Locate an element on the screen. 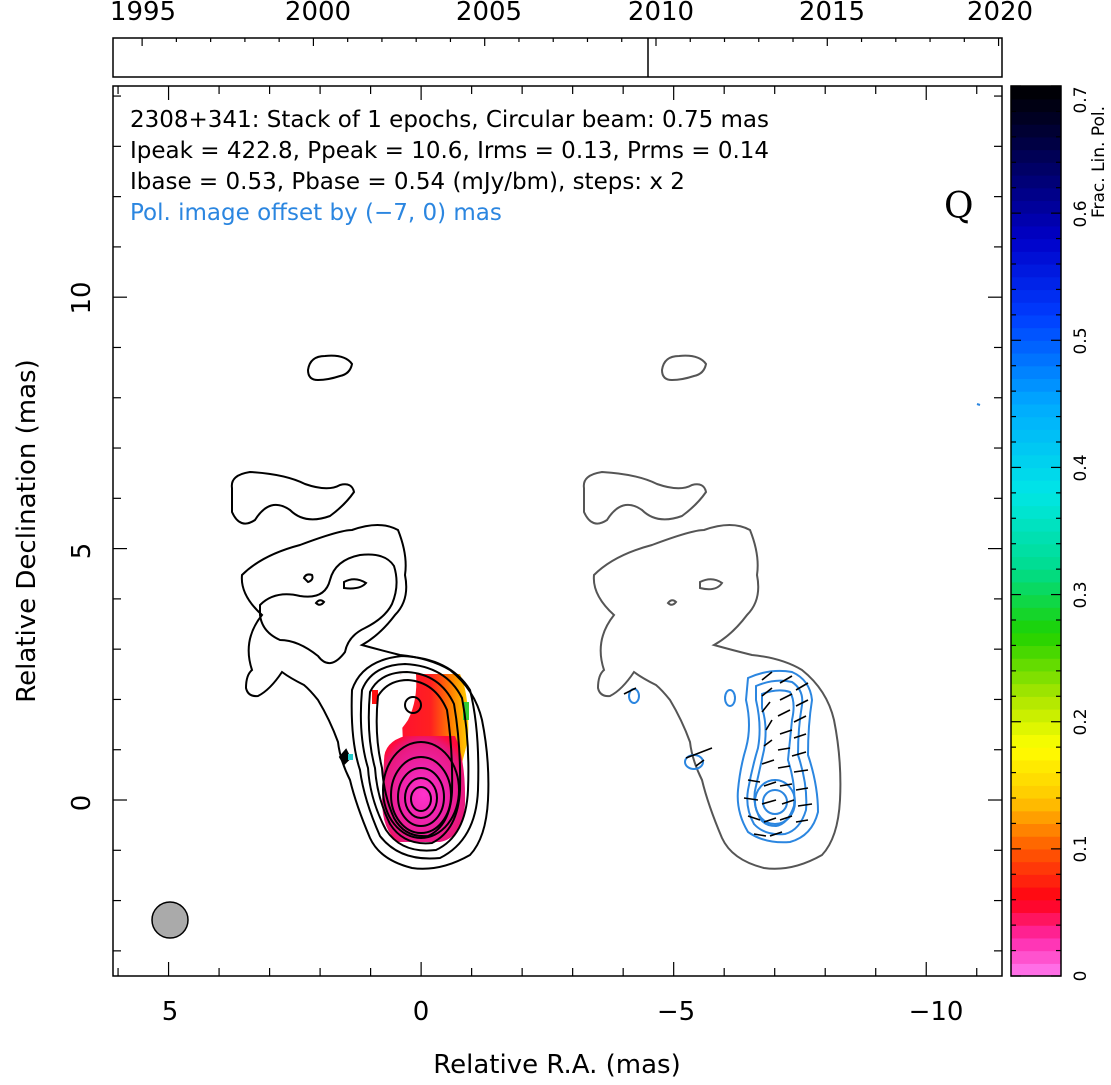 This screenshot has height=1085, width=1111. total-intensity-contours is located at coordinates (360, 612).